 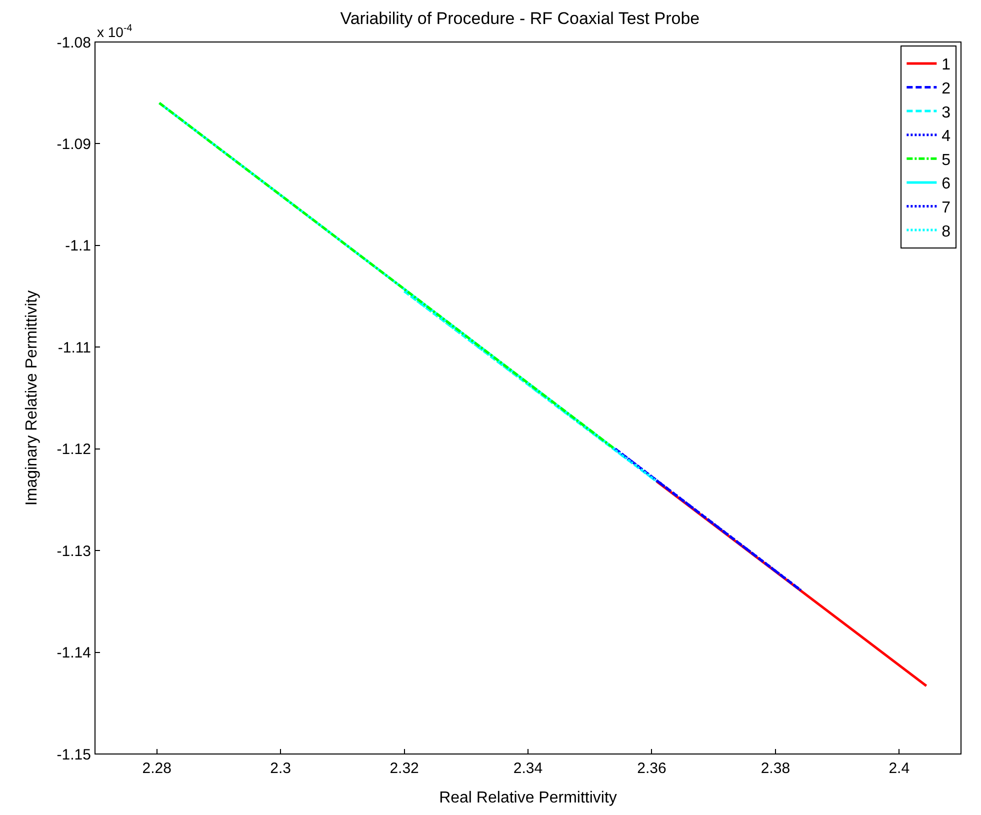 What do you see at coordinates (73, 755) in the screenshot?
I see `y-tick-label: -1.15` at bounding box center [73, 755].